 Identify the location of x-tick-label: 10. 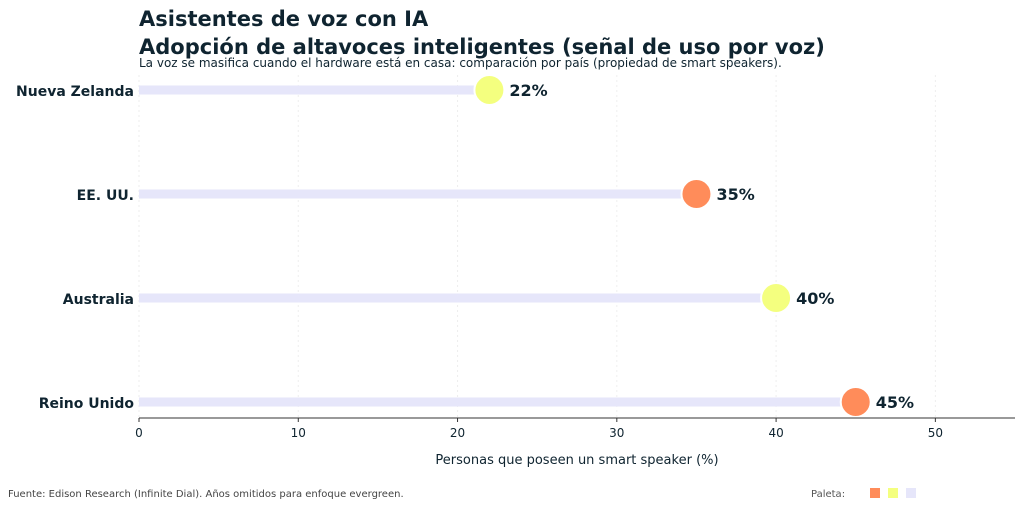
(298, 433).